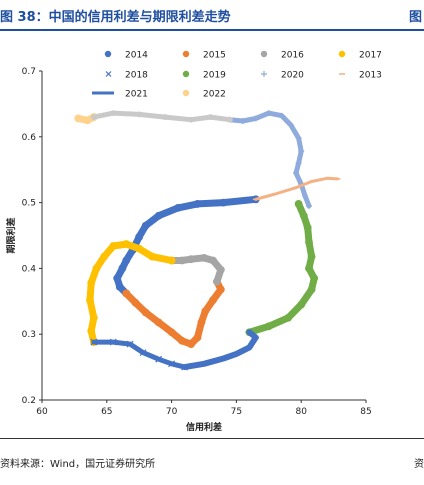 This screenshot has width=424, height=485. What do you see at coordinates (220, 350) in the screenshot?
I see `series-2021` at bounding box center [220, 350].